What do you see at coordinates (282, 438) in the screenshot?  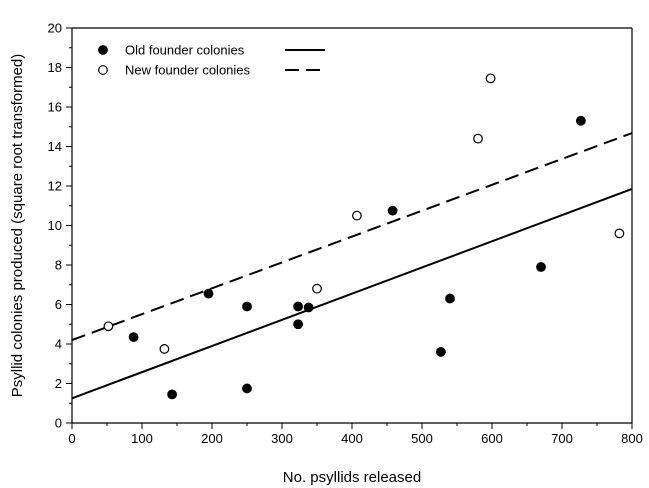 I see `x-tick-label: 300` at bounding box center [282, 438].